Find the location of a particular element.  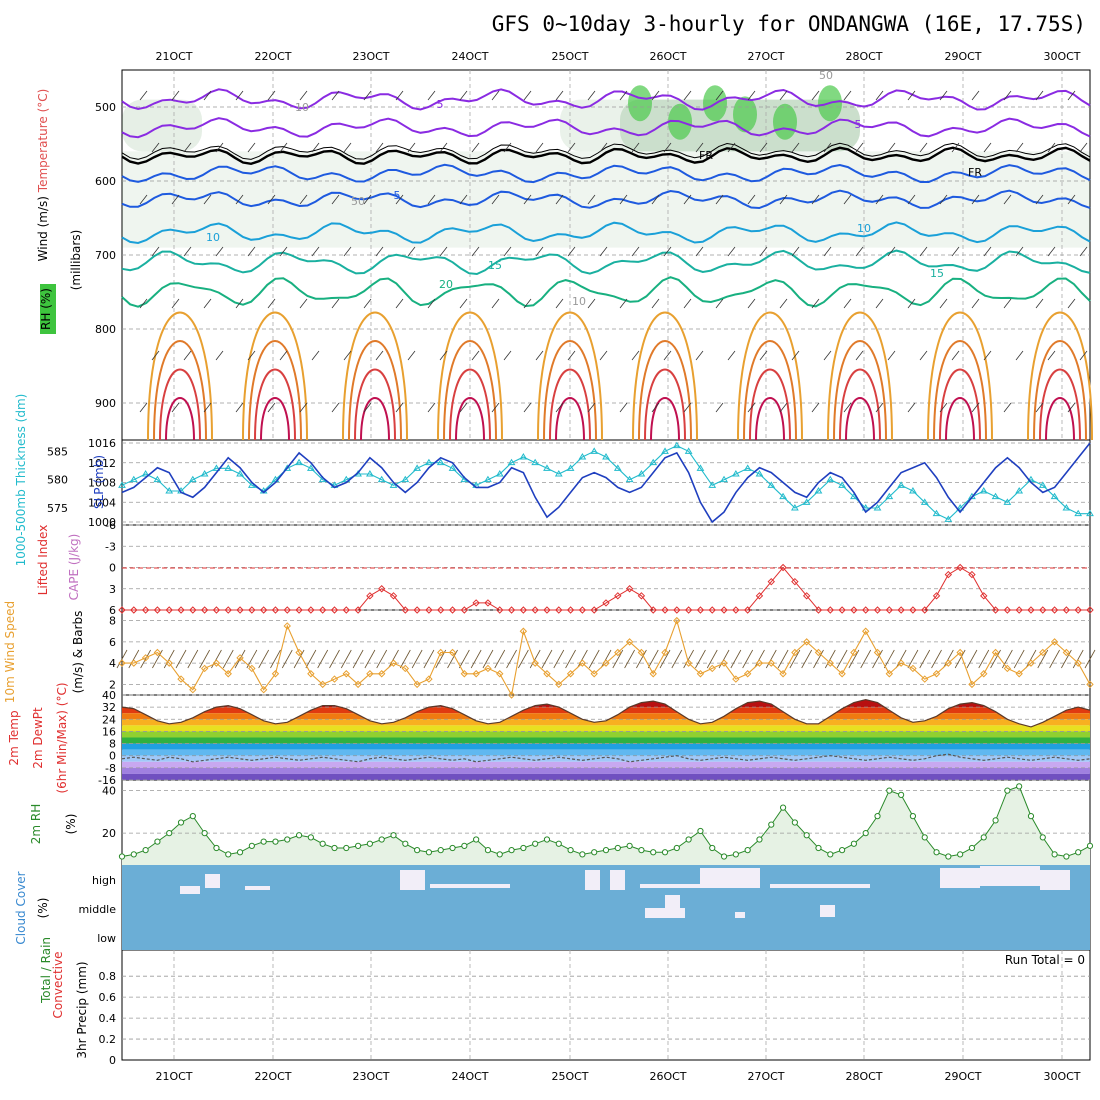

x-tick-label-bottom: 23OCT is located at coordinates (370, 1076).